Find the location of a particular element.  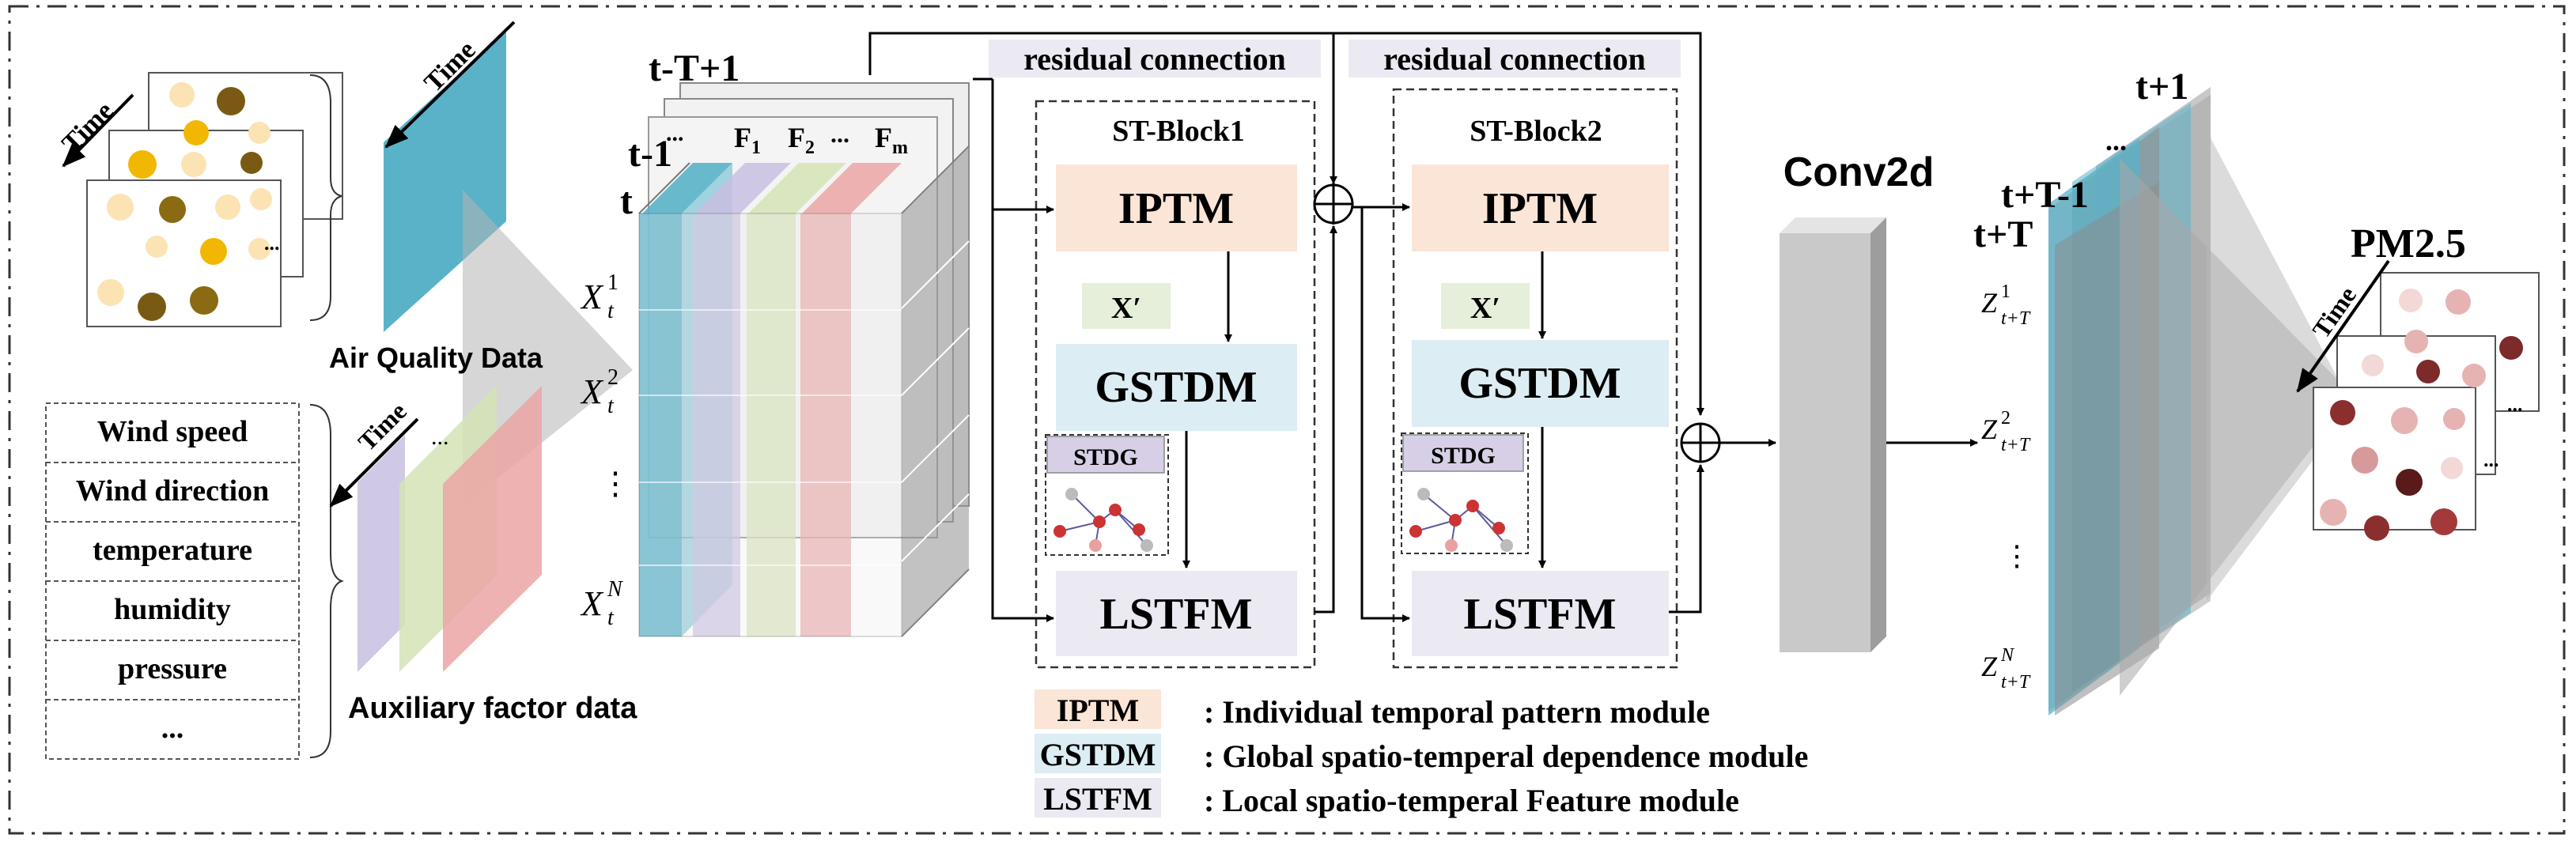

node-label-n-sup: N is located at coordinates (615, 590).